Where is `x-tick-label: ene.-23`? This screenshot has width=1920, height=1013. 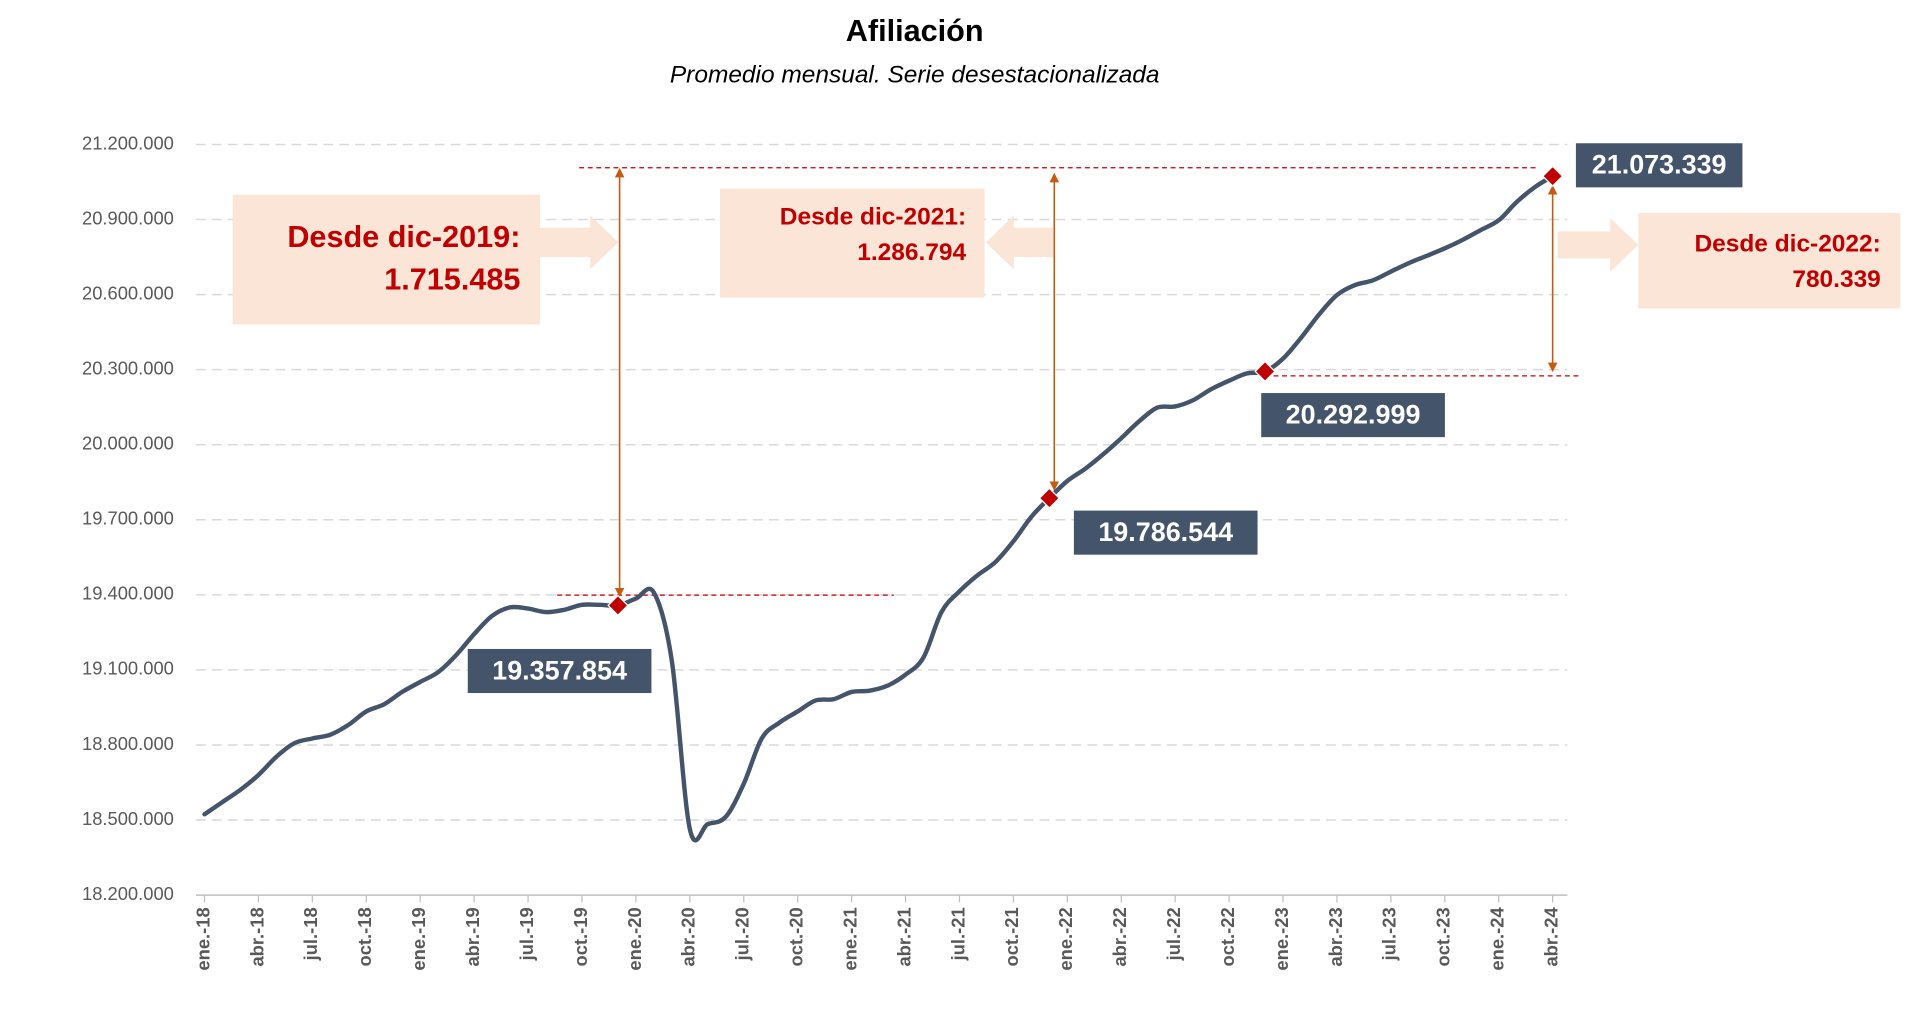 x-tick-label: ene.-23 is located at coordinates (1281, 938).